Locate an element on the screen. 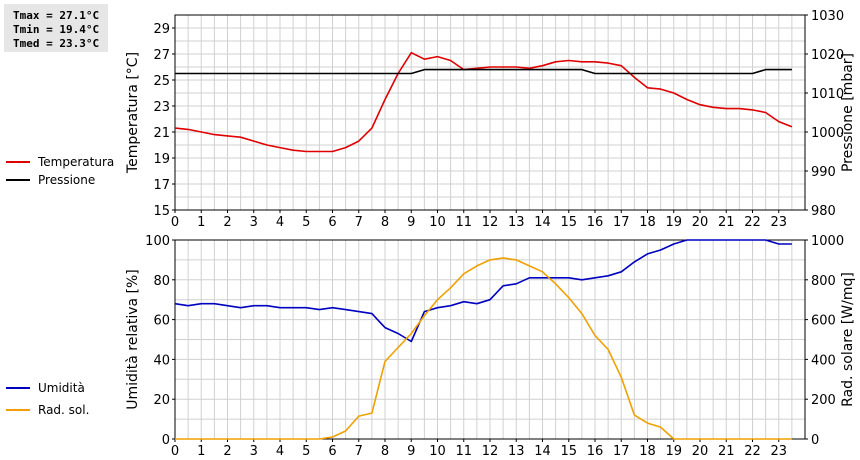 The width and height of the screenshot is (860, 460). y-axis-title: Temperatura [°C] is located at coordinates (133, 113).